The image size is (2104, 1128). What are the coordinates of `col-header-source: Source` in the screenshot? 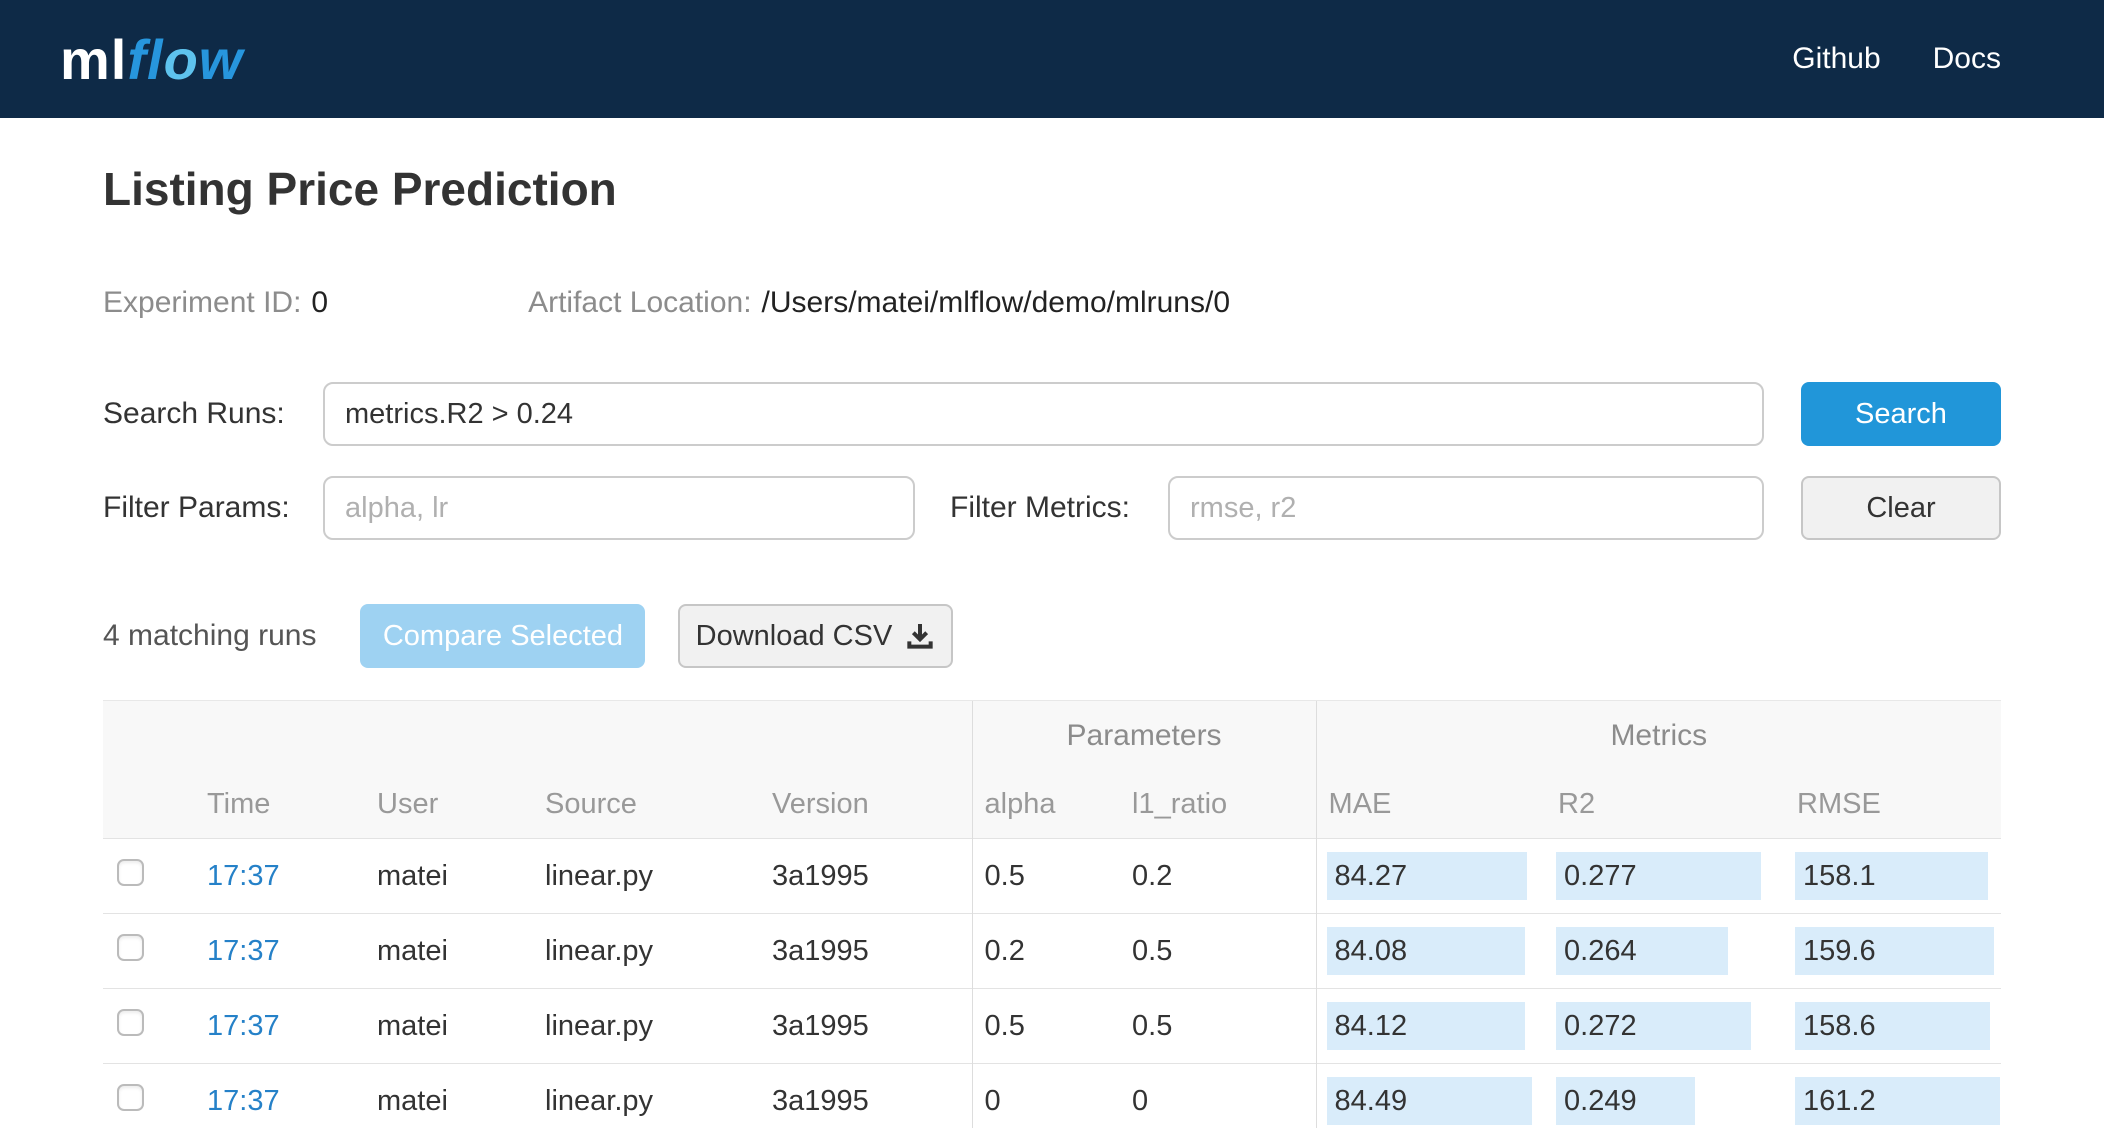 It's located at (591, 803).